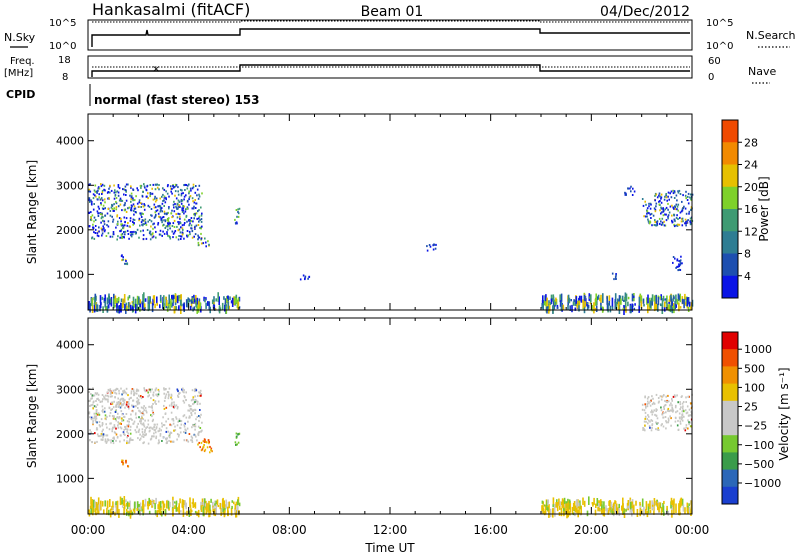 This screenshot has width=800, height=554. I want to click on colorbar-tick-label: 8, so click(747, 254).